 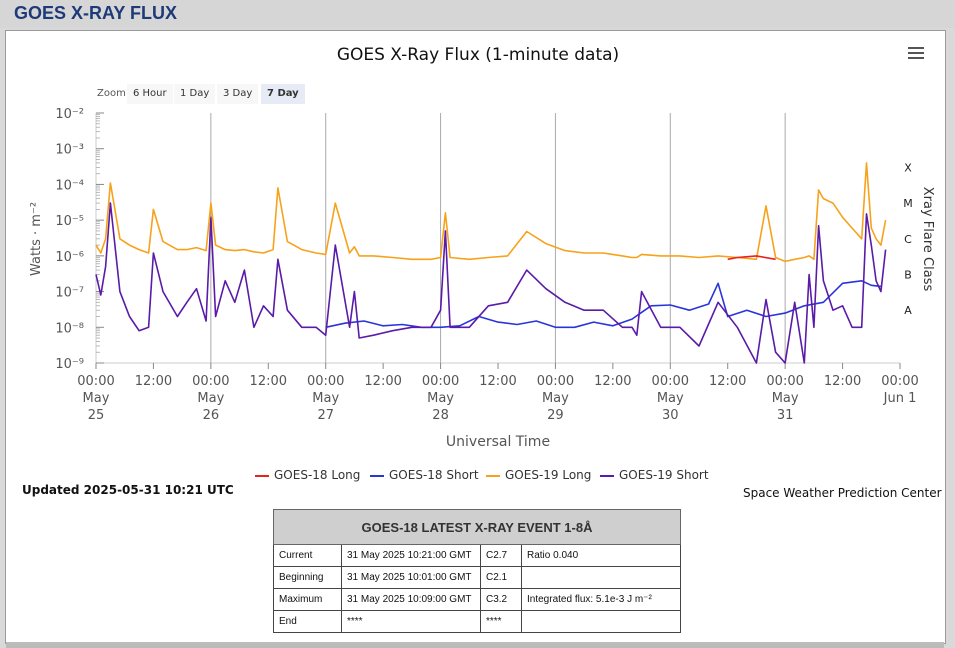 What do you see at coordinates (601, 555) in the screenshot?
I see `row-note: Ratio 0.040` at bounding box center [601, 555].